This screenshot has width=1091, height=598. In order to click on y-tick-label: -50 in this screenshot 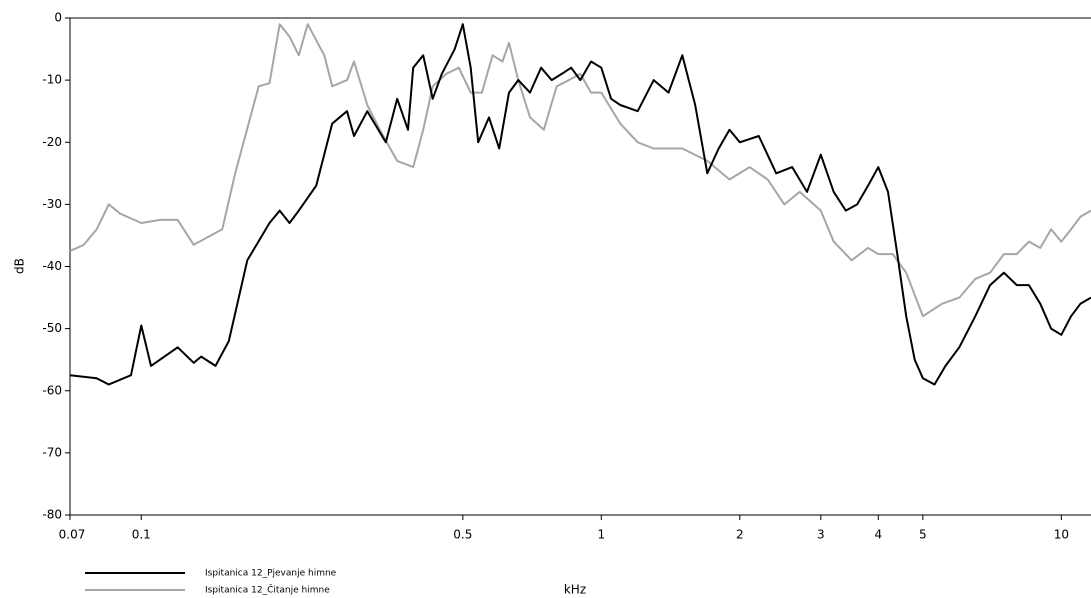, I will do `click(52, 328)`.